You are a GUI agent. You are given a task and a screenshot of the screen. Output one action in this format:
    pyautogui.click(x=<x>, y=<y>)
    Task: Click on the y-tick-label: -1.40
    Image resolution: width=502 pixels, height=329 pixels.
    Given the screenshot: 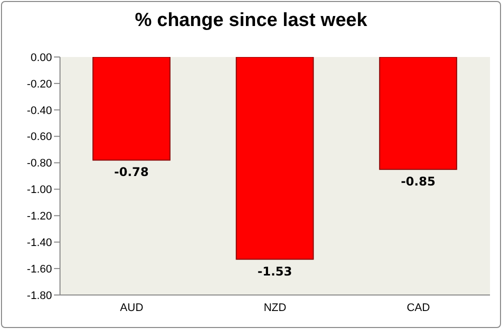 What is the action you would take?
    pyautogui.click(x=39, y=243)
    